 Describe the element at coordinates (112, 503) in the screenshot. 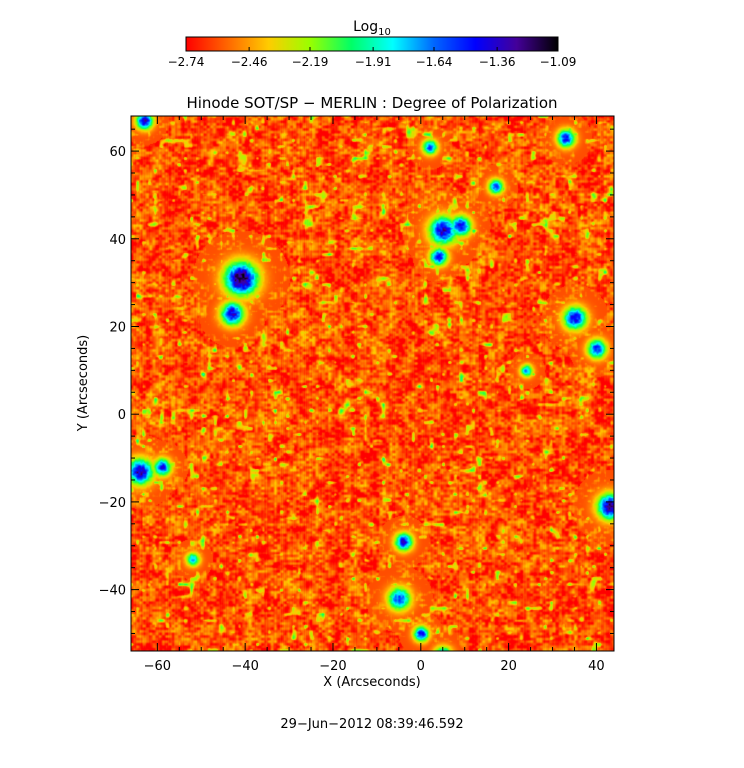

I see `y-tick-label: −20` at that location.